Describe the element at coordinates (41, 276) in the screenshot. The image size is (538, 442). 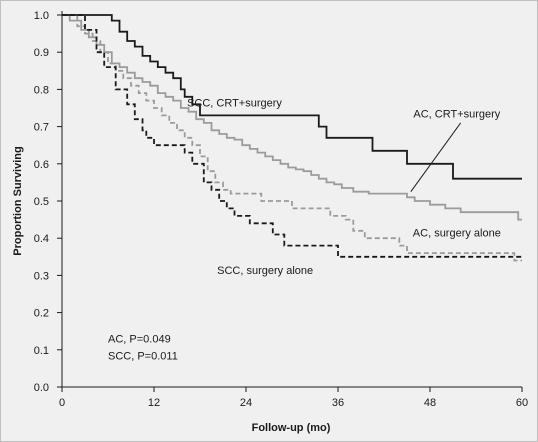
I see `y-tick-label: 0.3` at that location.